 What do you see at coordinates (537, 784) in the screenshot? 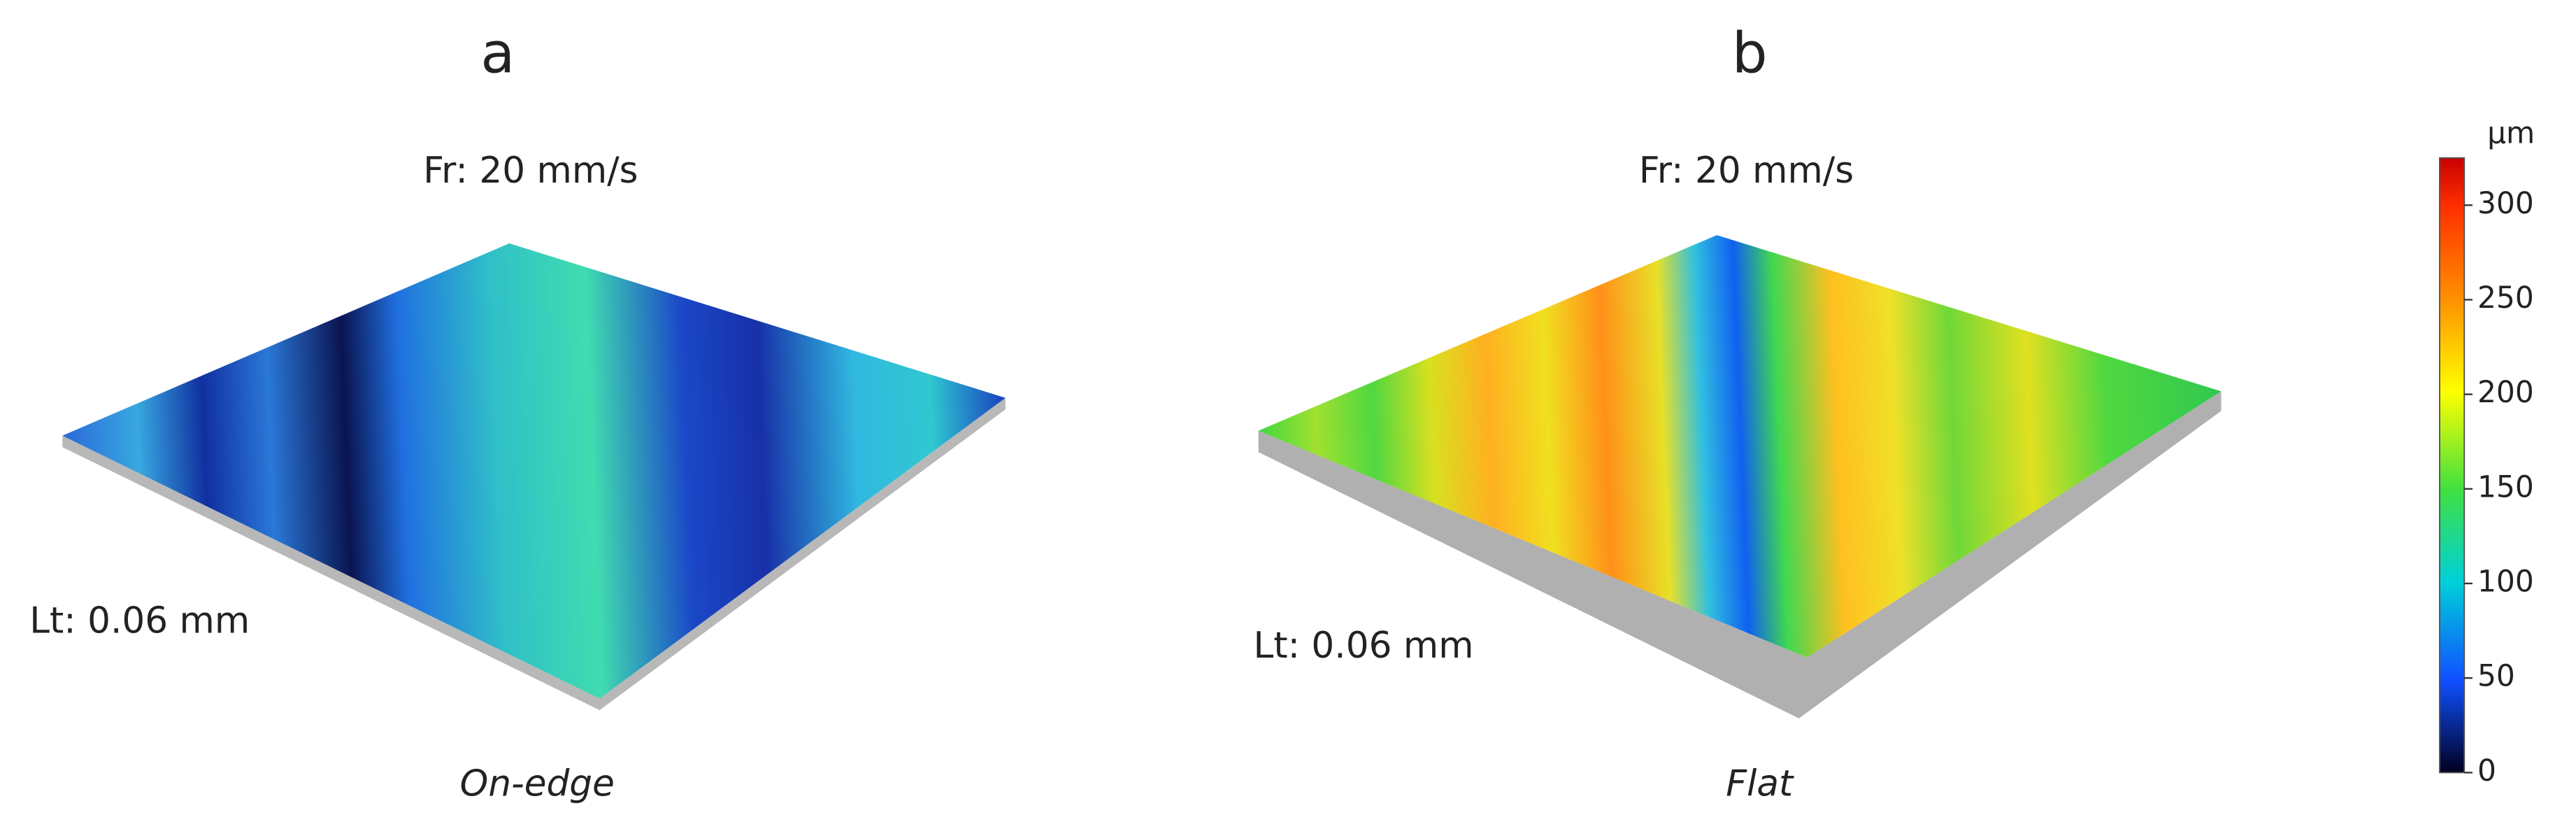
I see `caption: On-edge` at bounding box center [537, 784].